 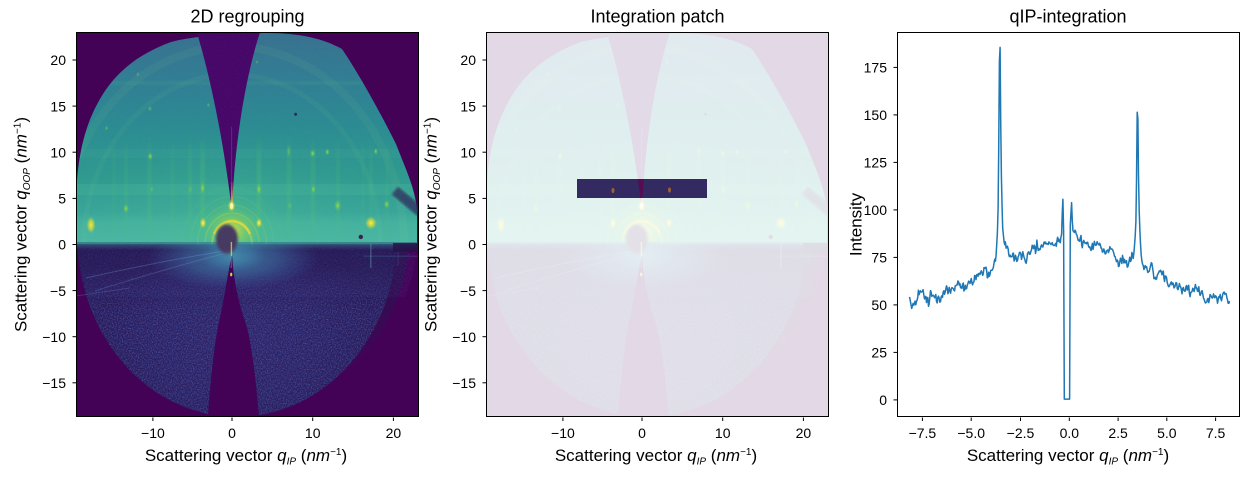 I want to click on svg-text: 175, so click(x=876, y=68).